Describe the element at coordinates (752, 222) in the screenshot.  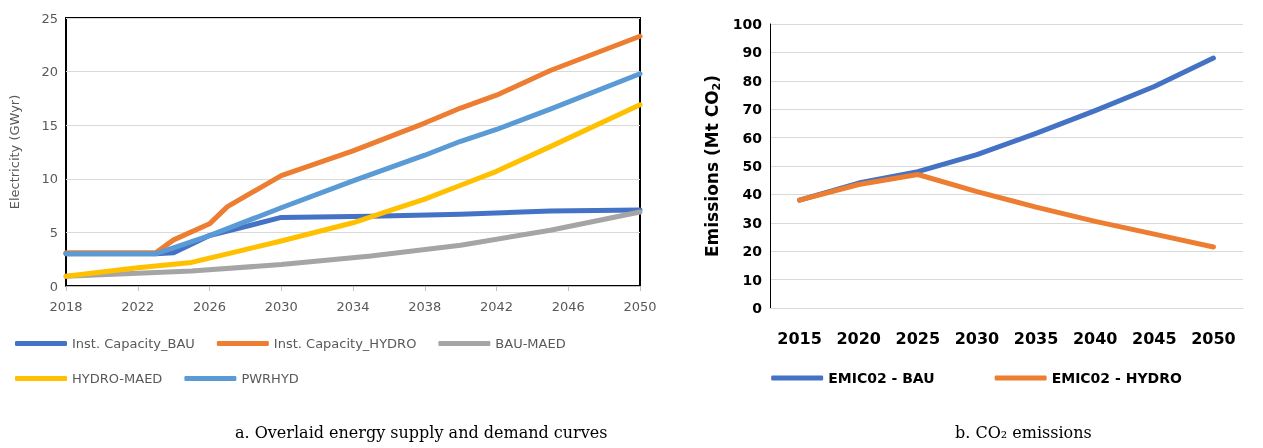
I see `y-tick-label: 30` at that location.